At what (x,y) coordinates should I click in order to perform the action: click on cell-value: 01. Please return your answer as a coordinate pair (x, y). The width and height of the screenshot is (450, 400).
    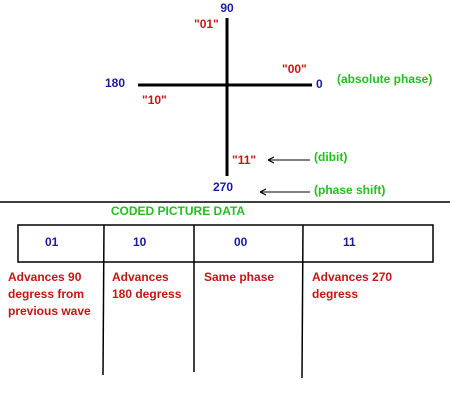
    Looking at the image, I should click on (52, 242).